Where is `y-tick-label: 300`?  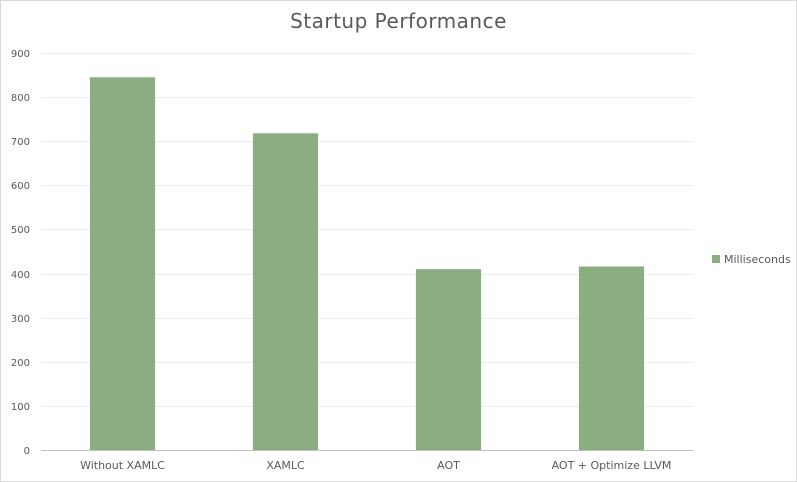
y-tick-label: 300 is located at coordinates (20, 319).